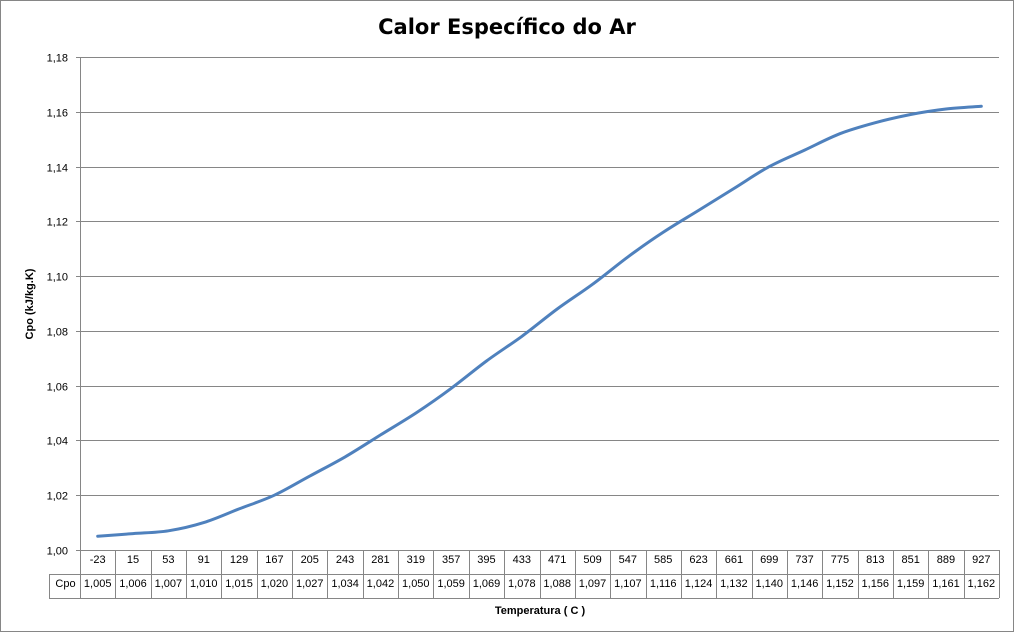  What do you see at coordinates (310, 584) in the screenshot?
I see `data-table-value: 1,027` at bounding box center [310, 584].